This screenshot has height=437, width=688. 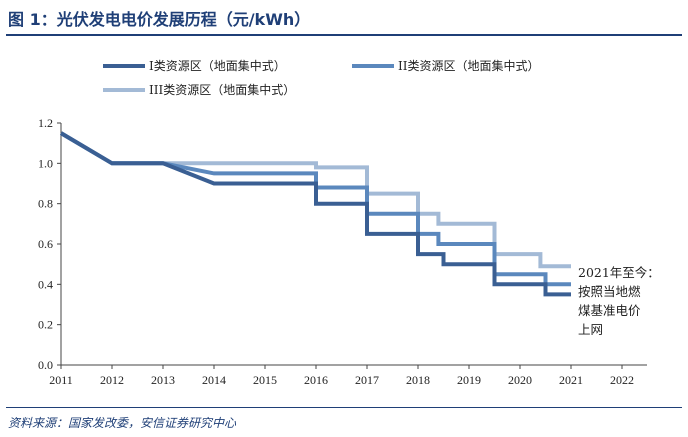 What do you see at coordinates (344, 407) in the screenshot?
I see `source-divider` at bounding box center [344, 407].